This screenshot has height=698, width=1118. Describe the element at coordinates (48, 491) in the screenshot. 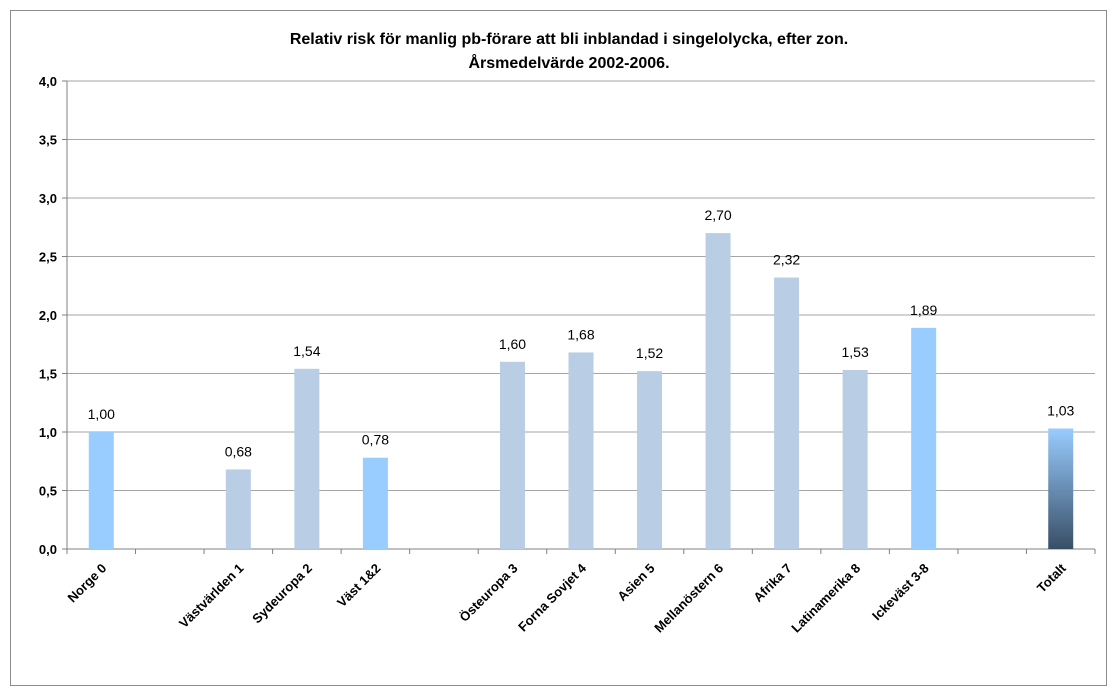

I see `y-tick-label: 0,5` at that location.